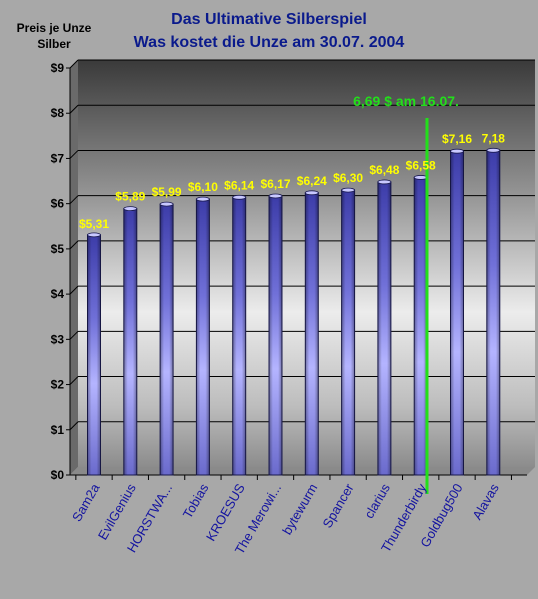  What do you see at coordinates (58, 158) in the screenshot?
I see `y-tick-label: $7` at bounding box center [58, 158].